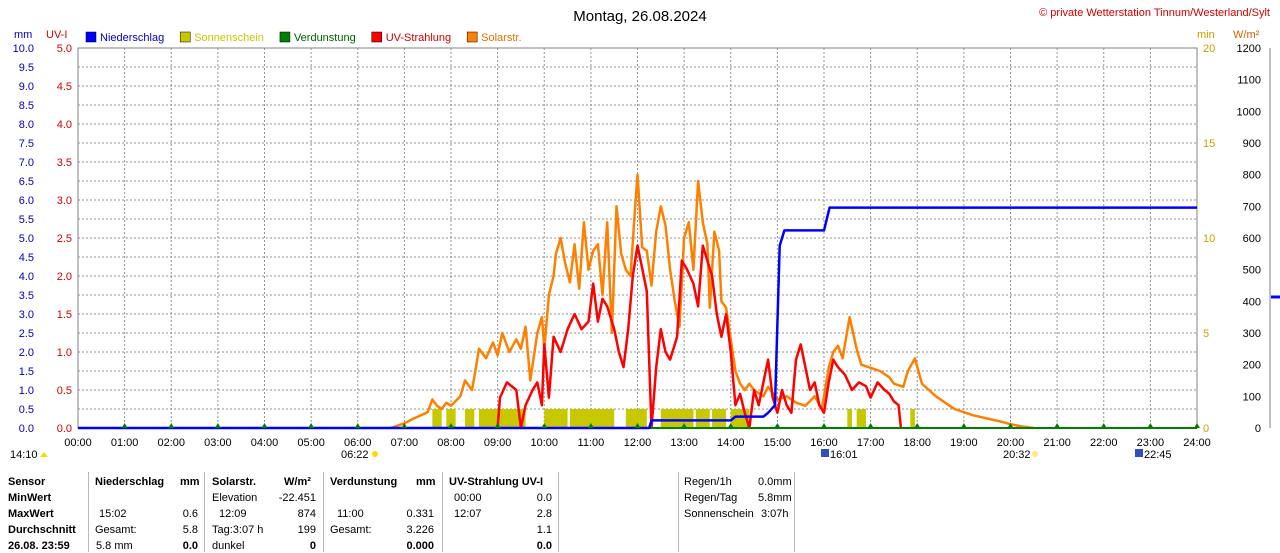  I want to click on moon-event-icon, so click(825, 453).